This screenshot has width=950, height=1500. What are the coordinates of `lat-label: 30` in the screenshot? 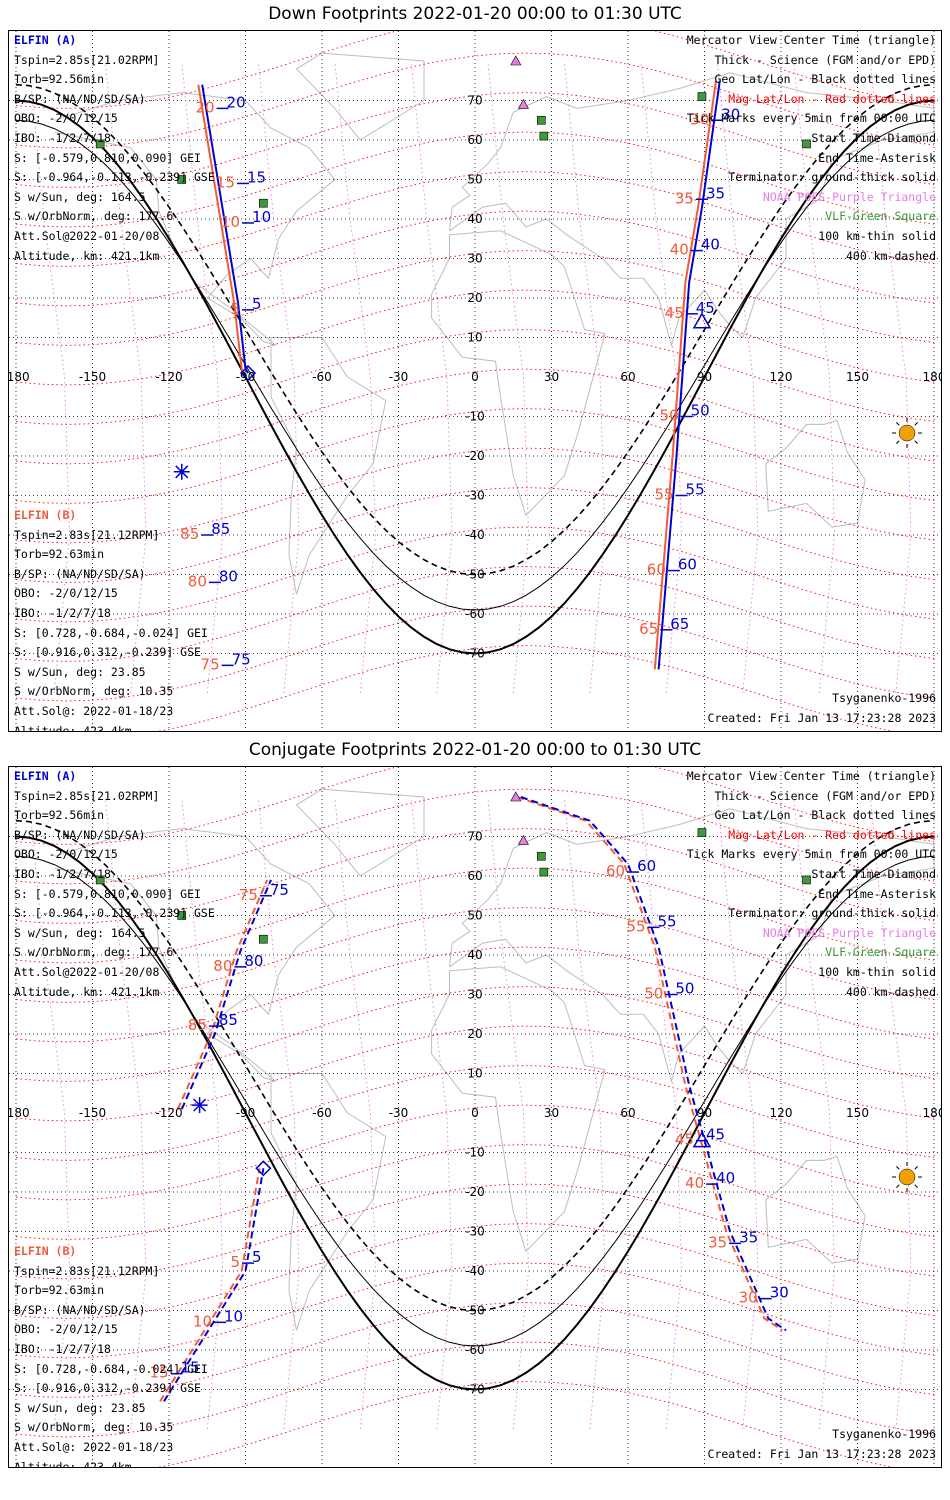 It's located at (474, 259).